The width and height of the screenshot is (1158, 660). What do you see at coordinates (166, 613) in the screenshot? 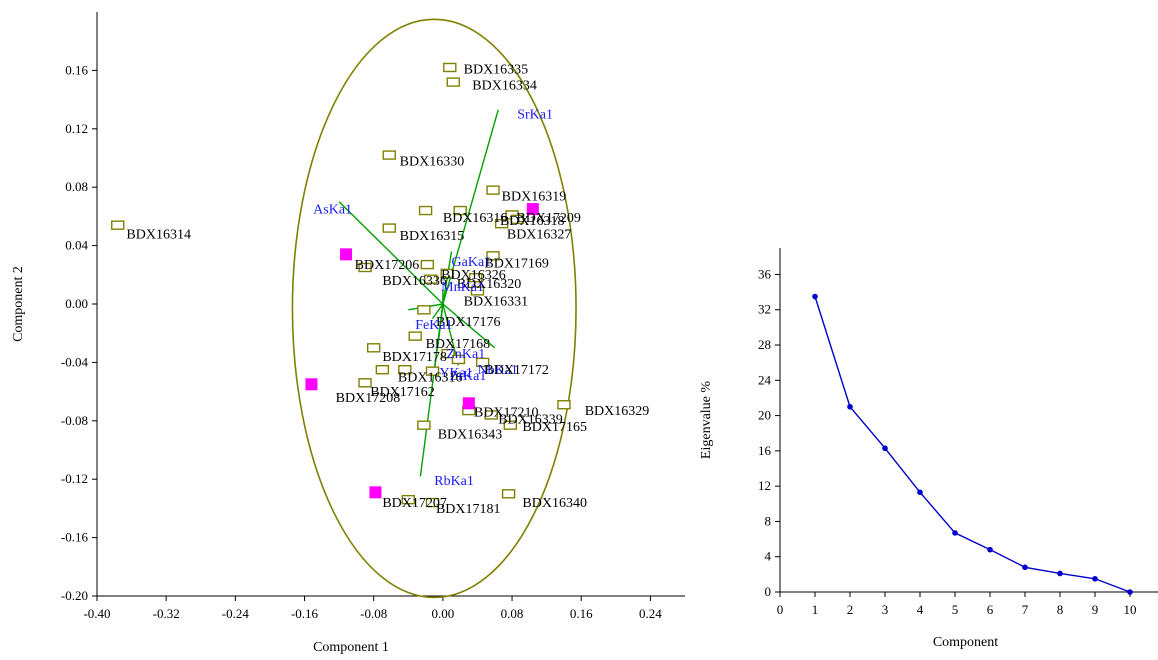
I see `x-tick-label: -0.32` at bounding box center [166, 613].